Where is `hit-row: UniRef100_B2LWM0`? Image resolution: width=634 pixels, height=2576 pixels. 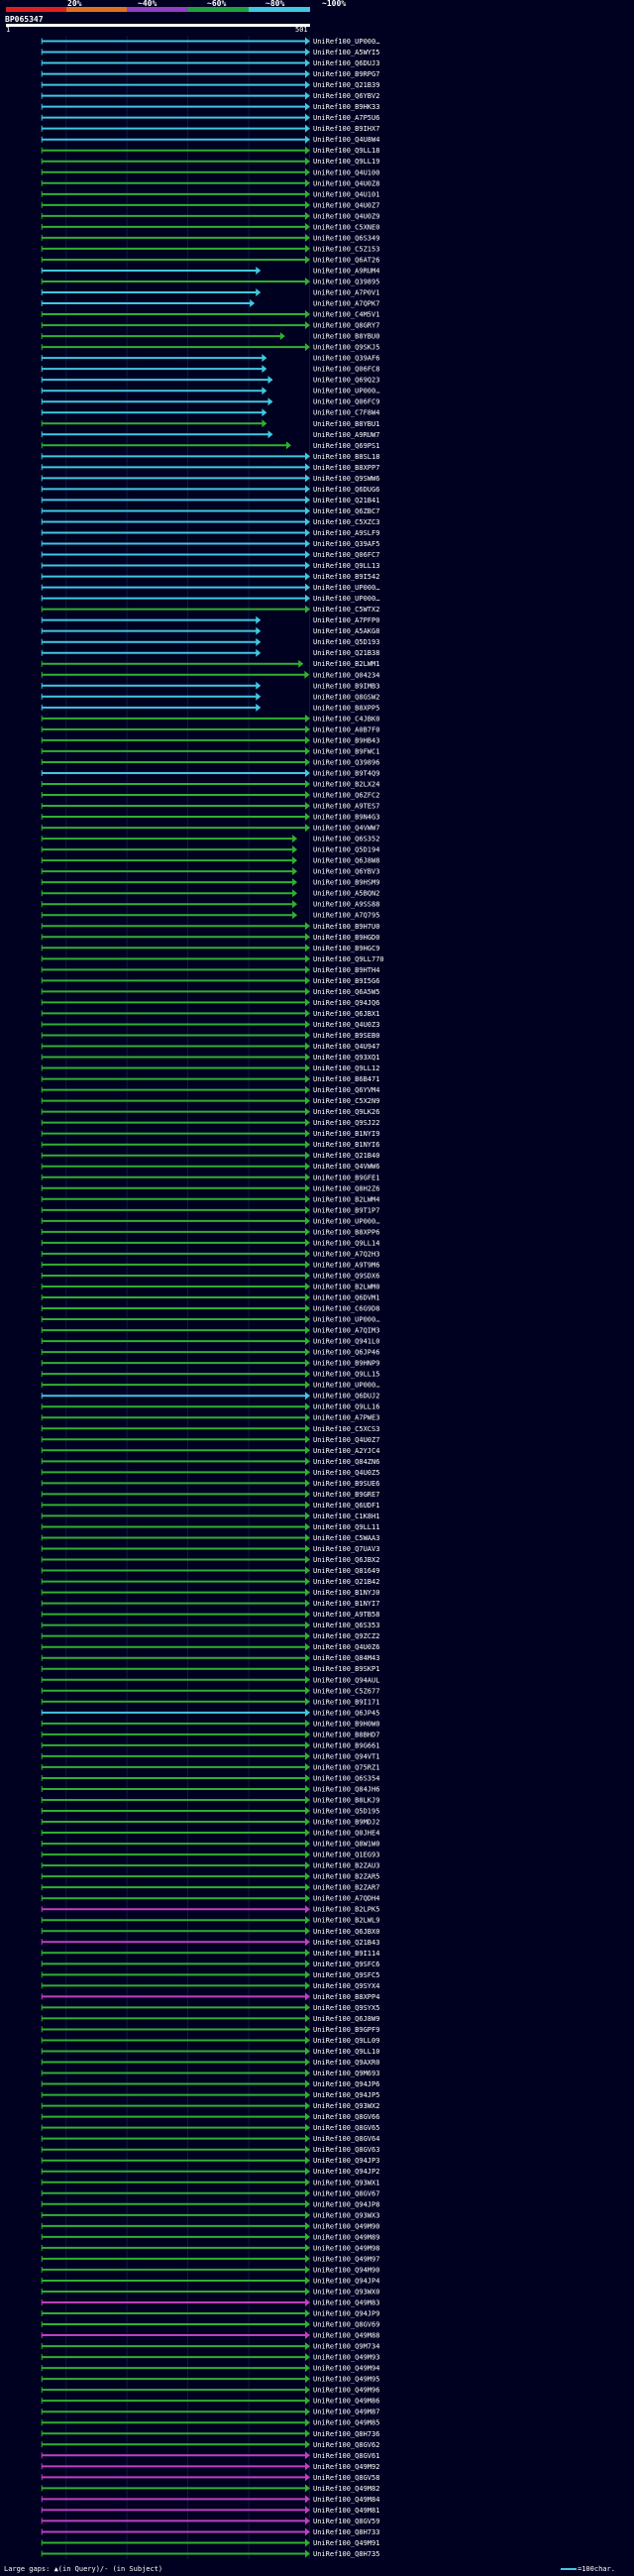 hit-row: UniRef100_B2LWM0 is located at coordinates (210, 1286).